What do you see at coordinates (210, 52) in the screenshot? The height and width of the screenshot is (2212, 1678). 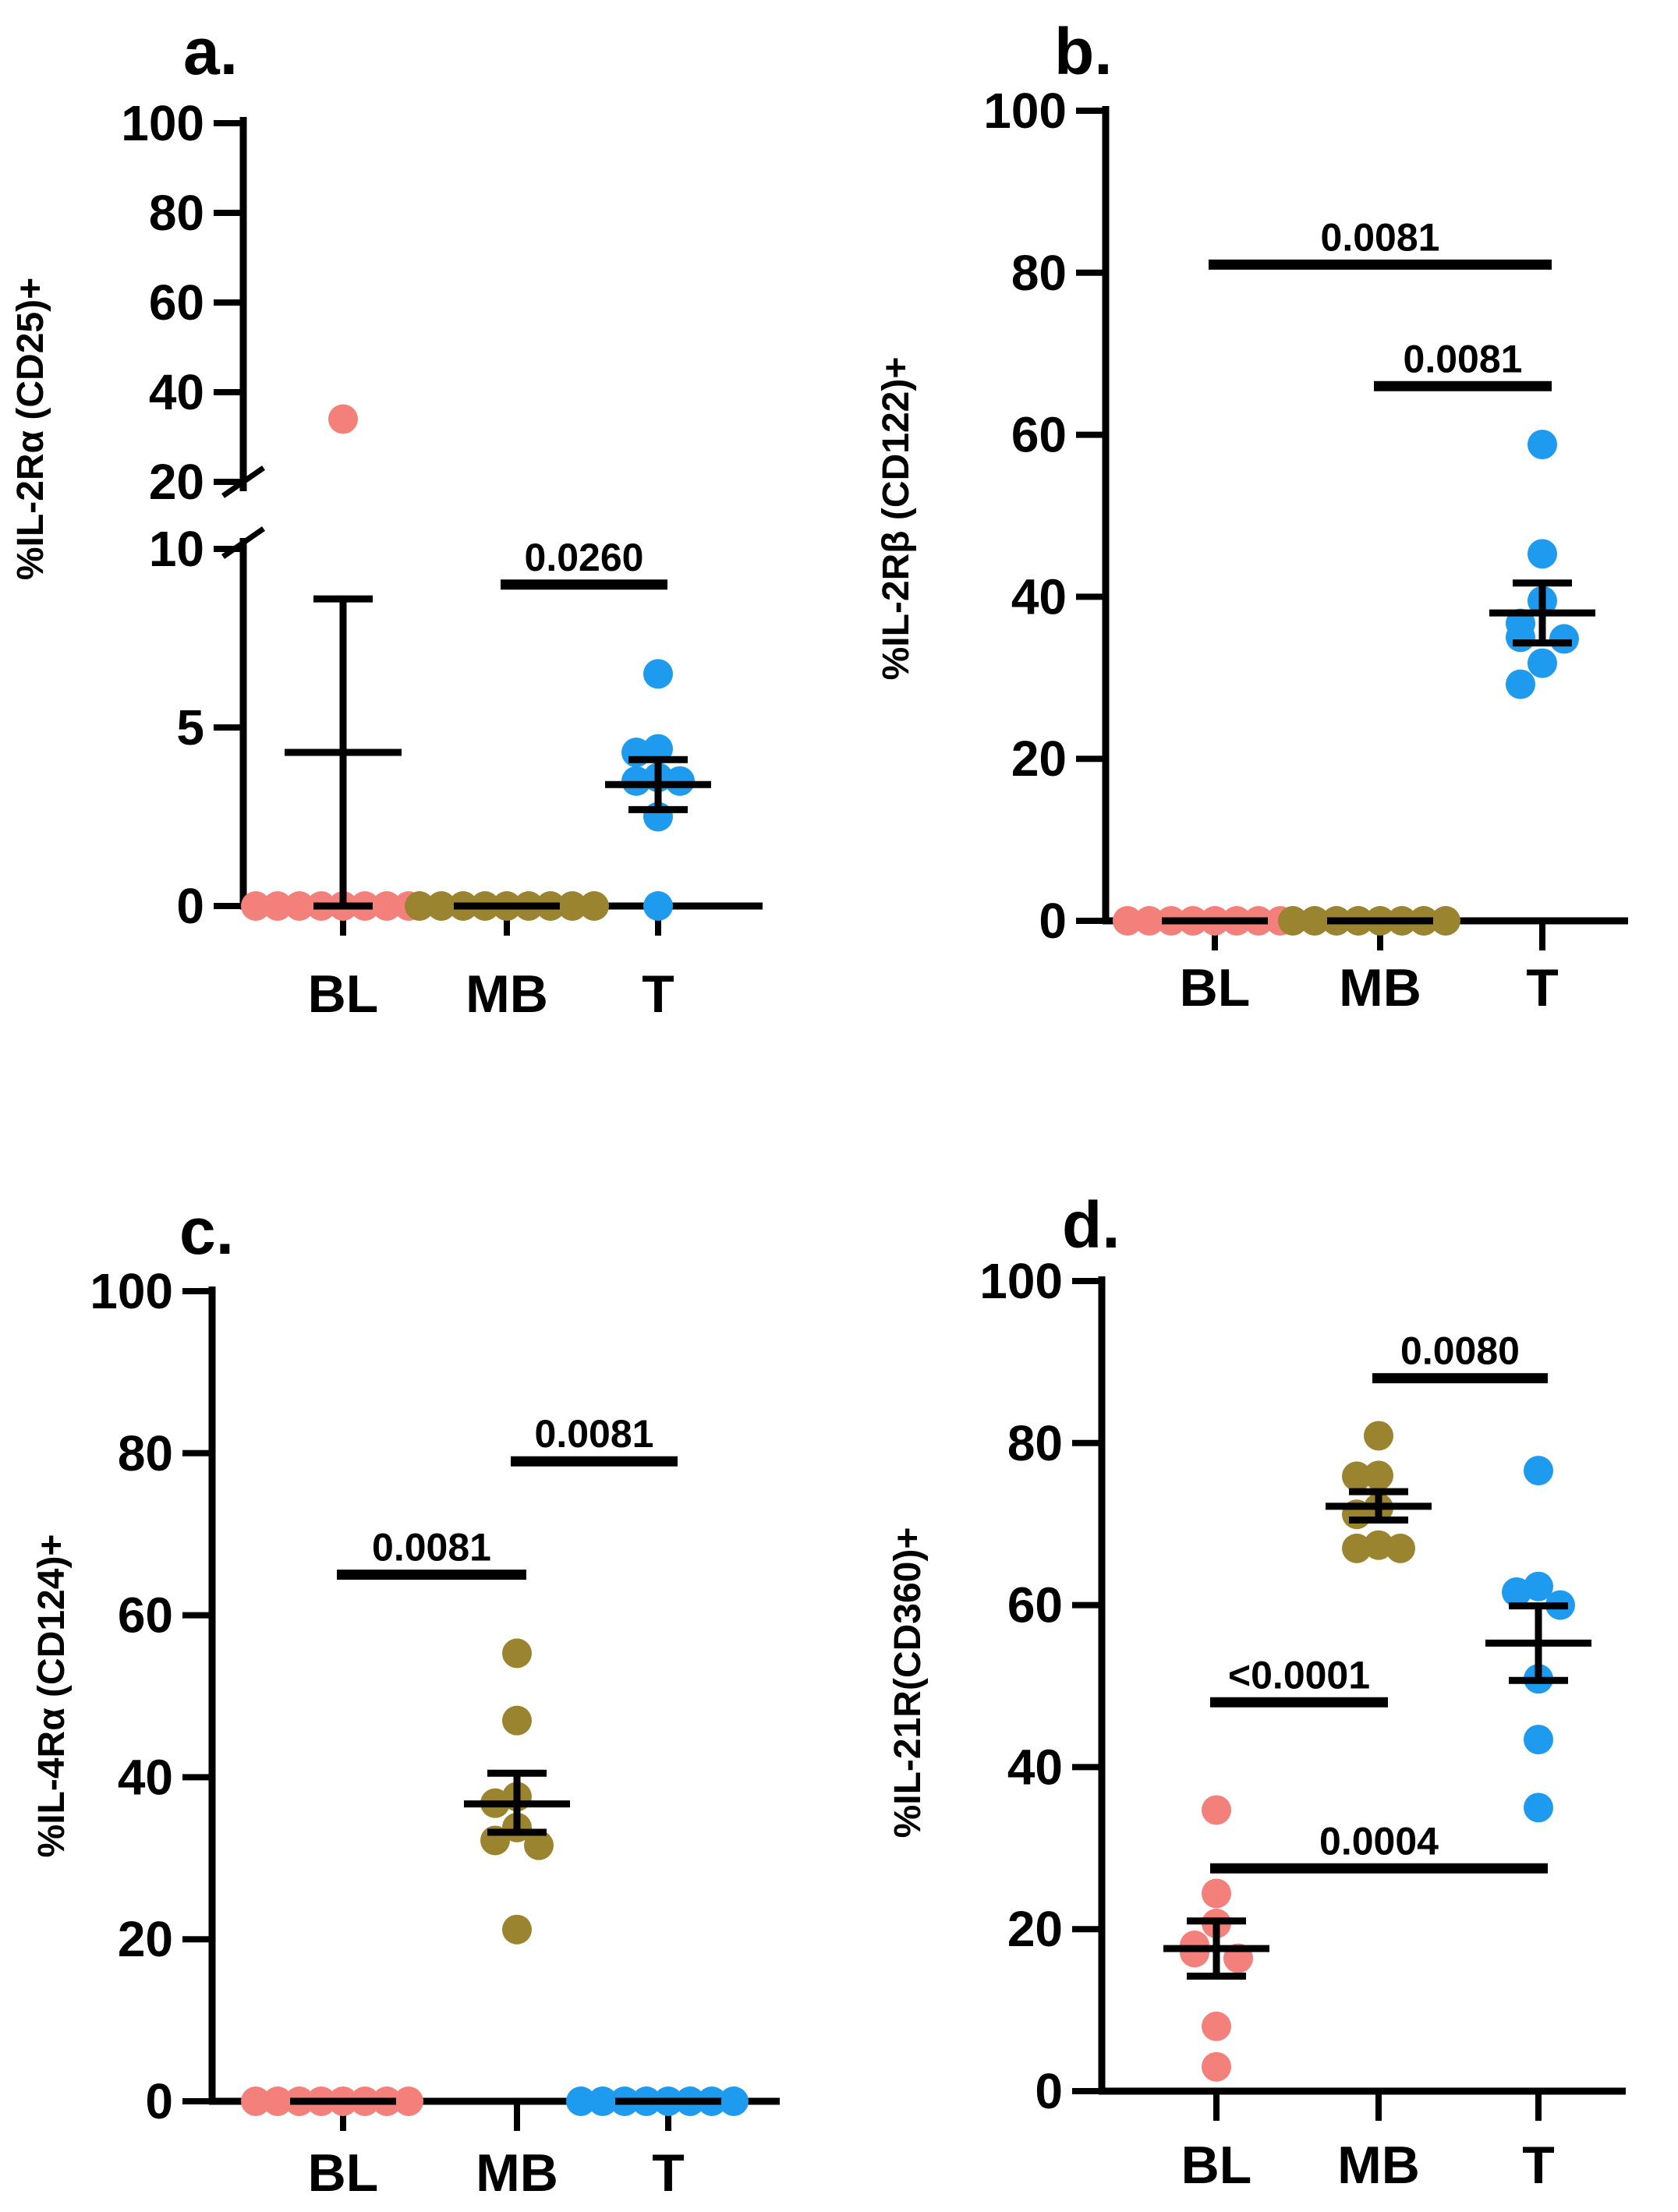 I see `panel-label: a.` at bounding box center [210, 52].